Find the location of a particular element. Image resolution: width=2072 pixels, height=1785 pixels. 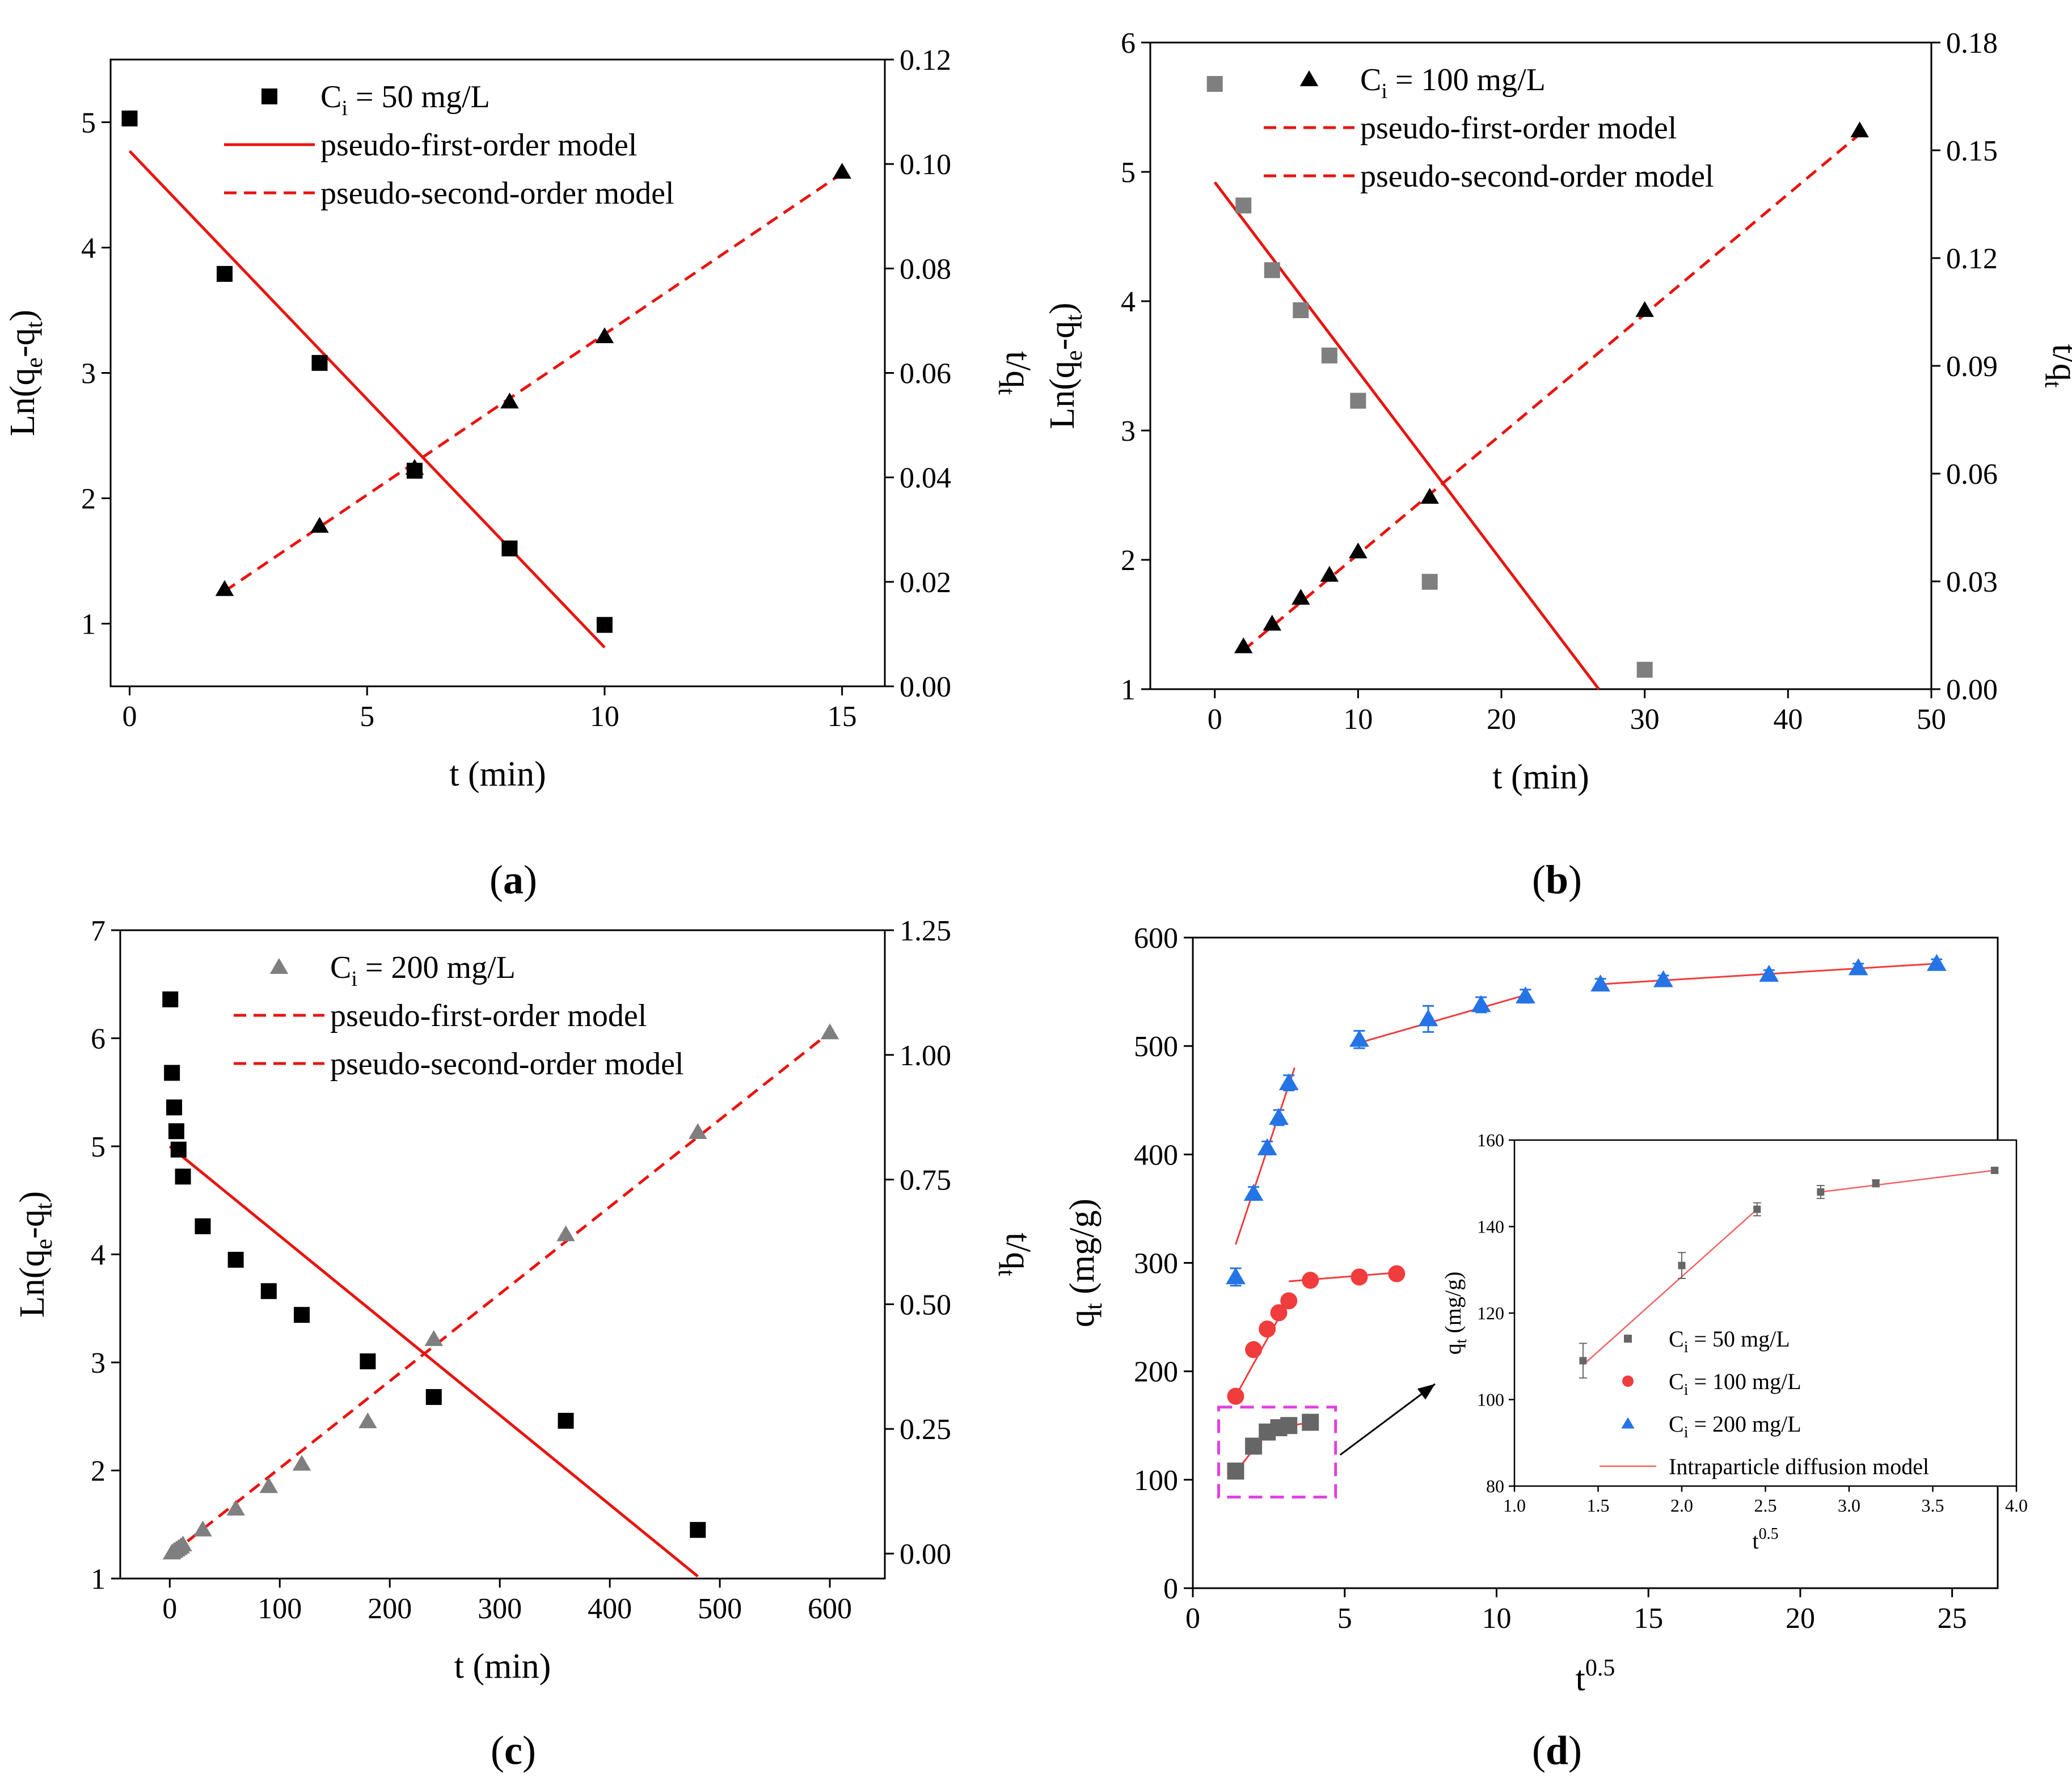

y-left-tick-label: 1 is located at coordinates (88, 625).